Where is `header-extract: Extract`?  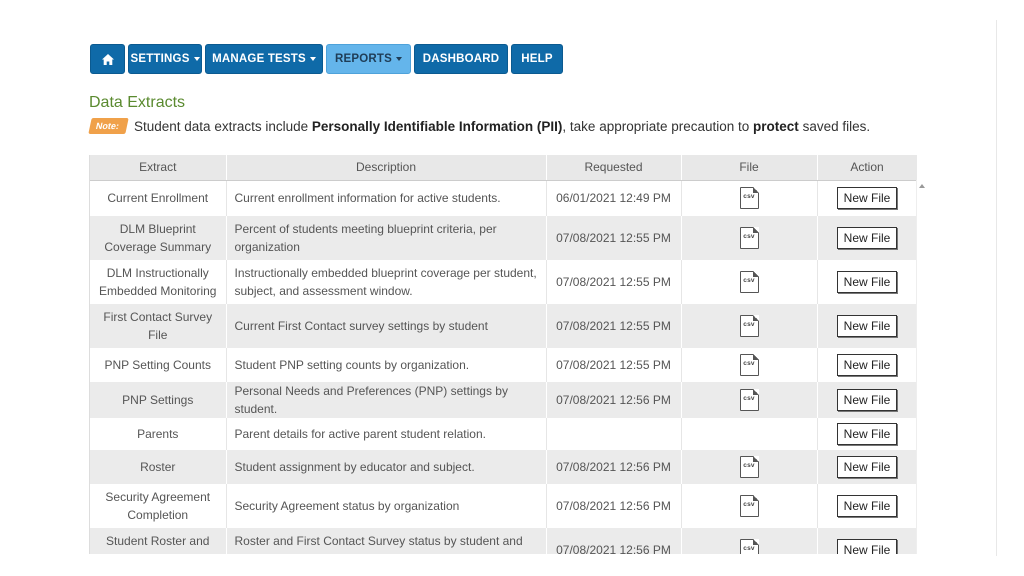
header-extract: Extract is located at coordinates (158, 168).